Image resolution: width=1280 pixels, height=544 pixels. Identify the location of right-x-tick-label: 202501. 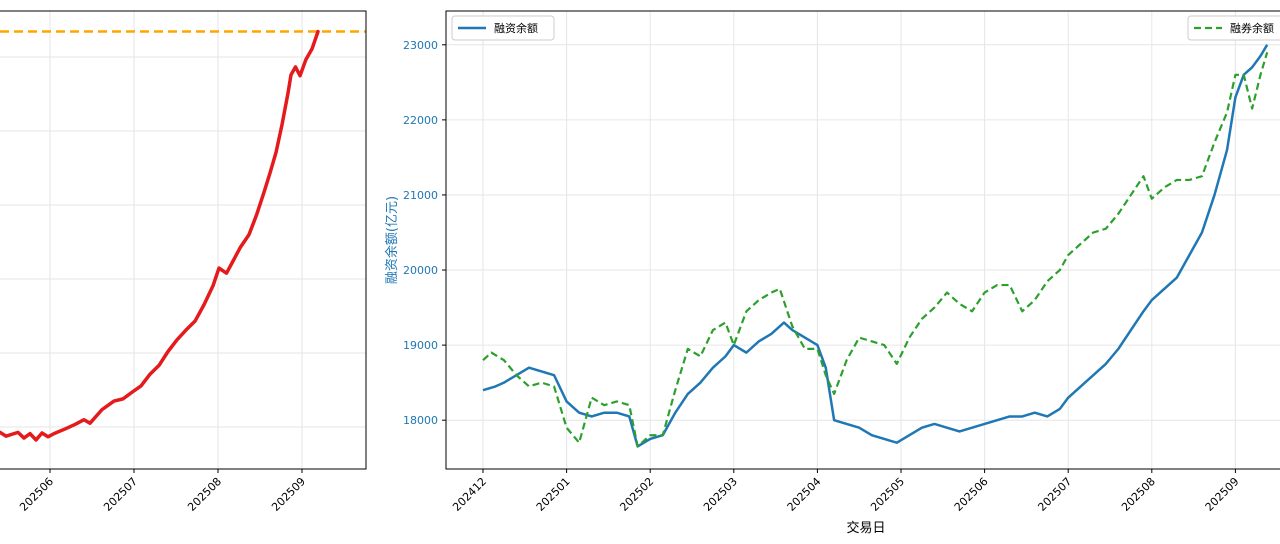
(553, 494).